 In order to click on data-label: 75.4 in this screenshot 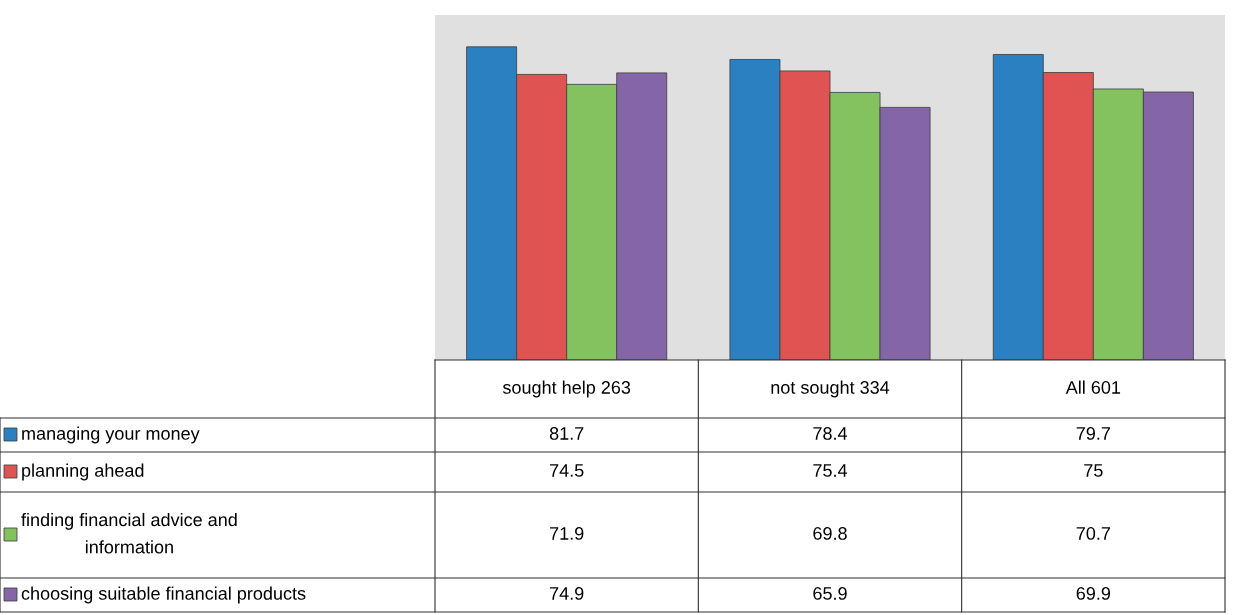, I will do `click(830, 470)`.